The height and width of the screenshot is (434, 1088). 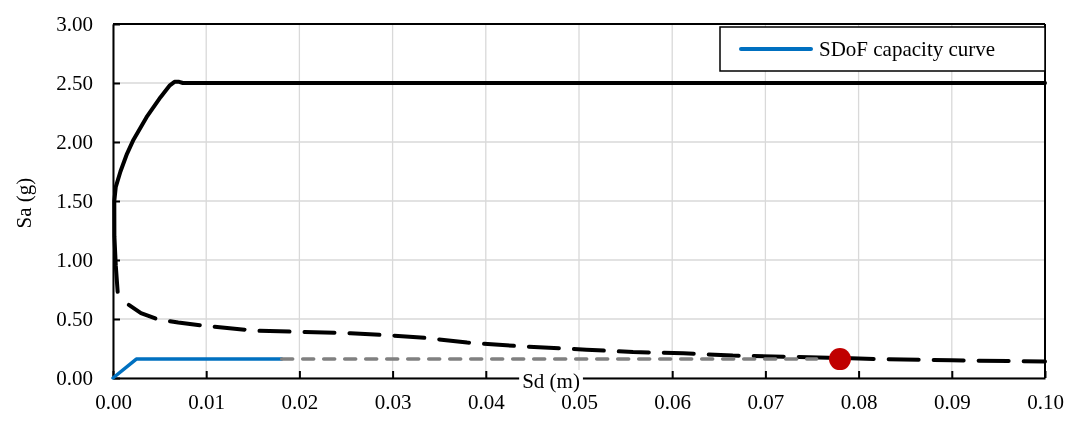 What do you see at coordinates (74, 319) in the screenshot?
I see `y-tick-label: 0.50` at bounding box center [74, 319].